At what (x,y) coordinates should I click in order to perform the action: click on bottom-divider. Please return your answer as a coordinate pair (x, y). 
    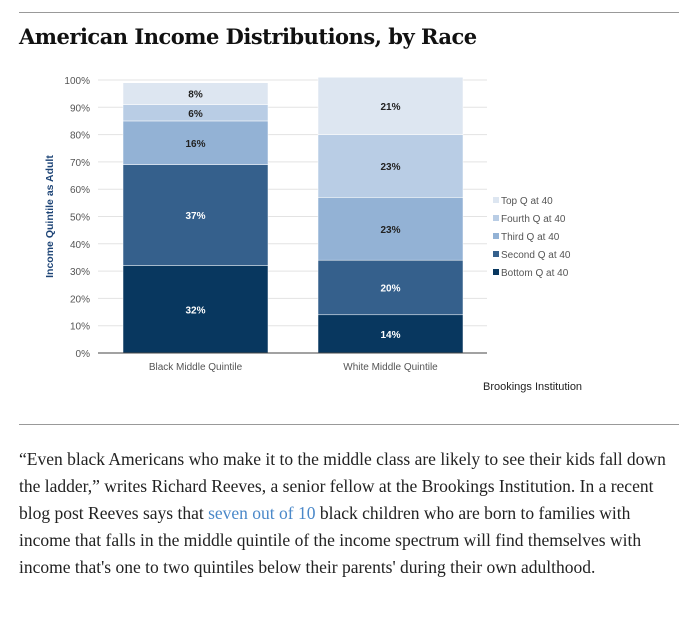
    Looking at the image, I should click on (349, 424).